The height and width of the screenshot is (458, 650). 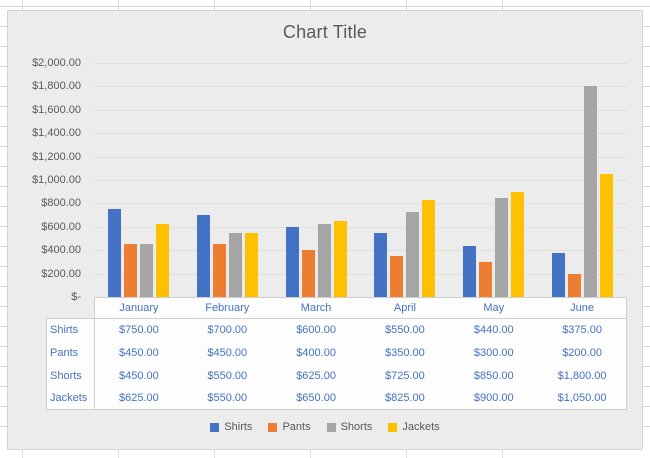 I want to click on legend-label: Shirts, so click(x=238, y=427).